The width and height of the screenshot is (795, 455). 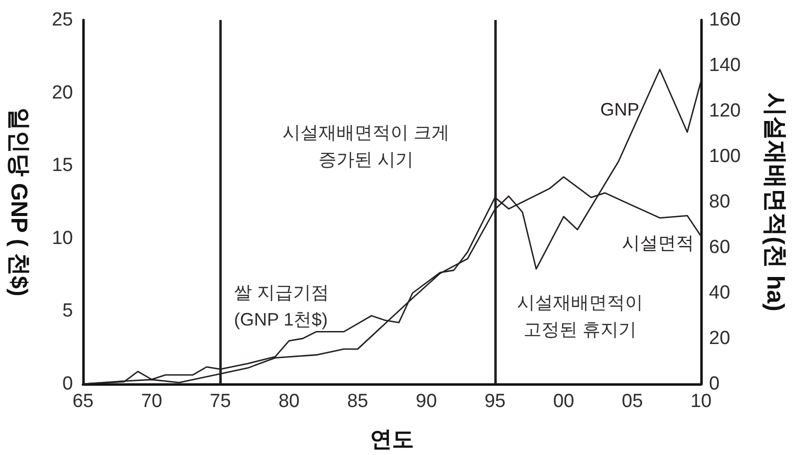 What do you see at coordinates (83, 401) in the screenshot?
I see `x-tick-label: 65` at bounding box center [83, 401].